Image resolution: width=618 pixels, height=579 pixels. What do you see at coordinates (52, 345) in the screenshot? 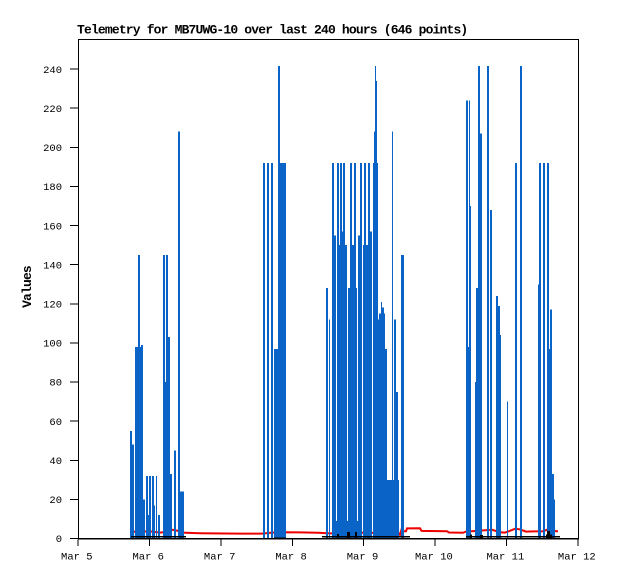
I see `svg-text: 100` at bounding box center [52, 345].